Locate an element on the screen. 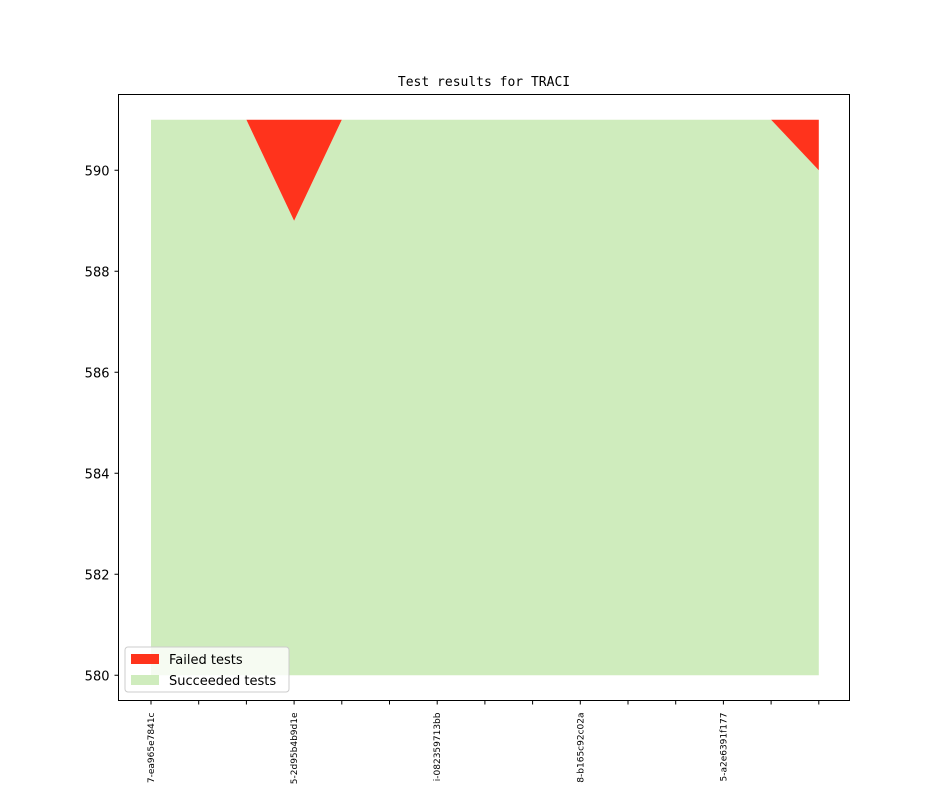 This screenshot has width=944, height=787. area-failed-tests is located at coordinates (485, 170).